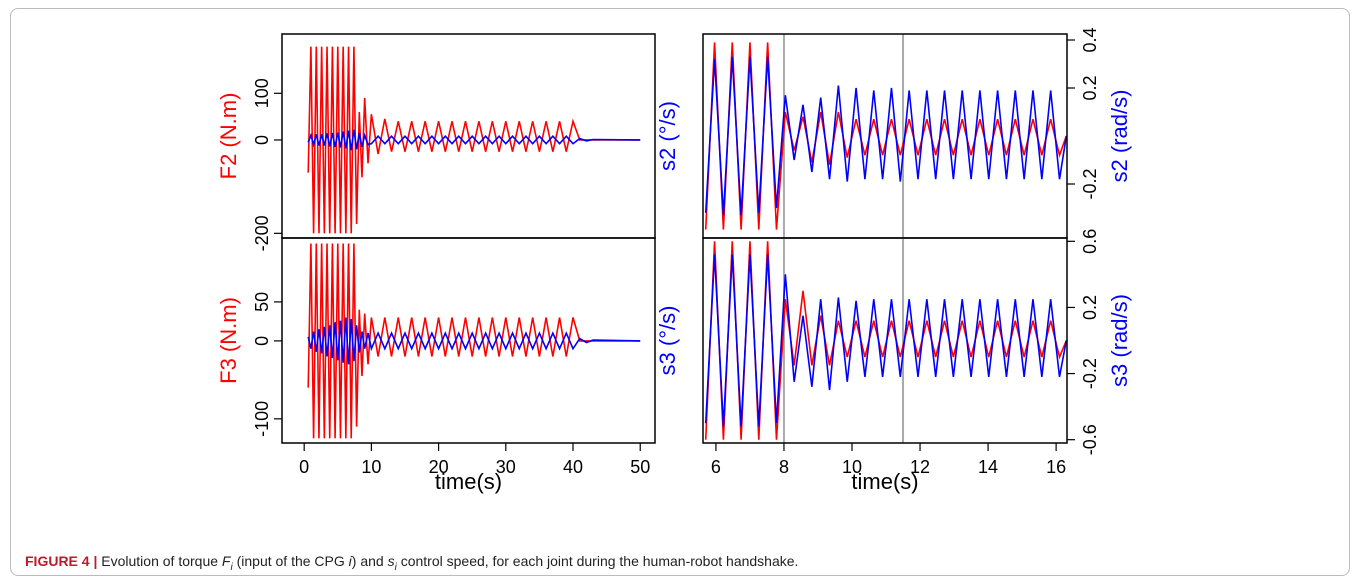 Image resolution: width=1363 pixels, height=585 pixels. What do you see at coordinates (228, 136) in the screenshot?
I see `y-axis-label: F2 (N.m)` at bounding box center [228, 136].